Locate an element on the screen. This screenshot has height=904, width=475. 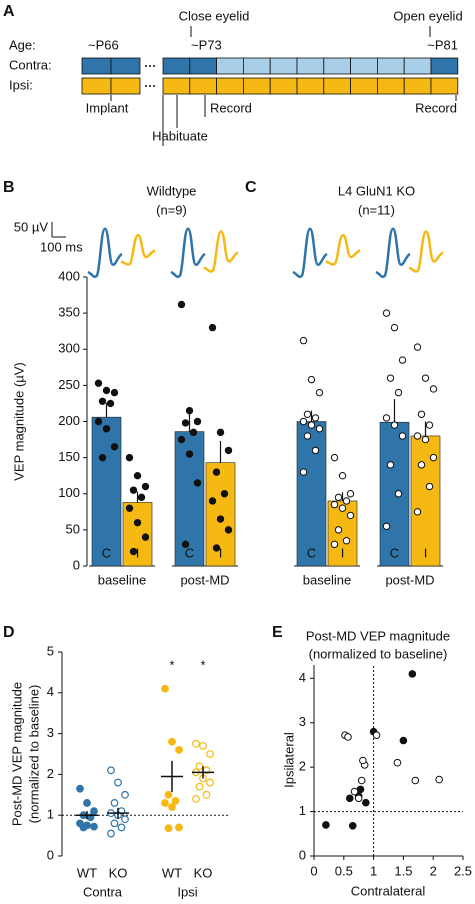
x-tick-label: 2.5 is located at coordinates (463, 870).